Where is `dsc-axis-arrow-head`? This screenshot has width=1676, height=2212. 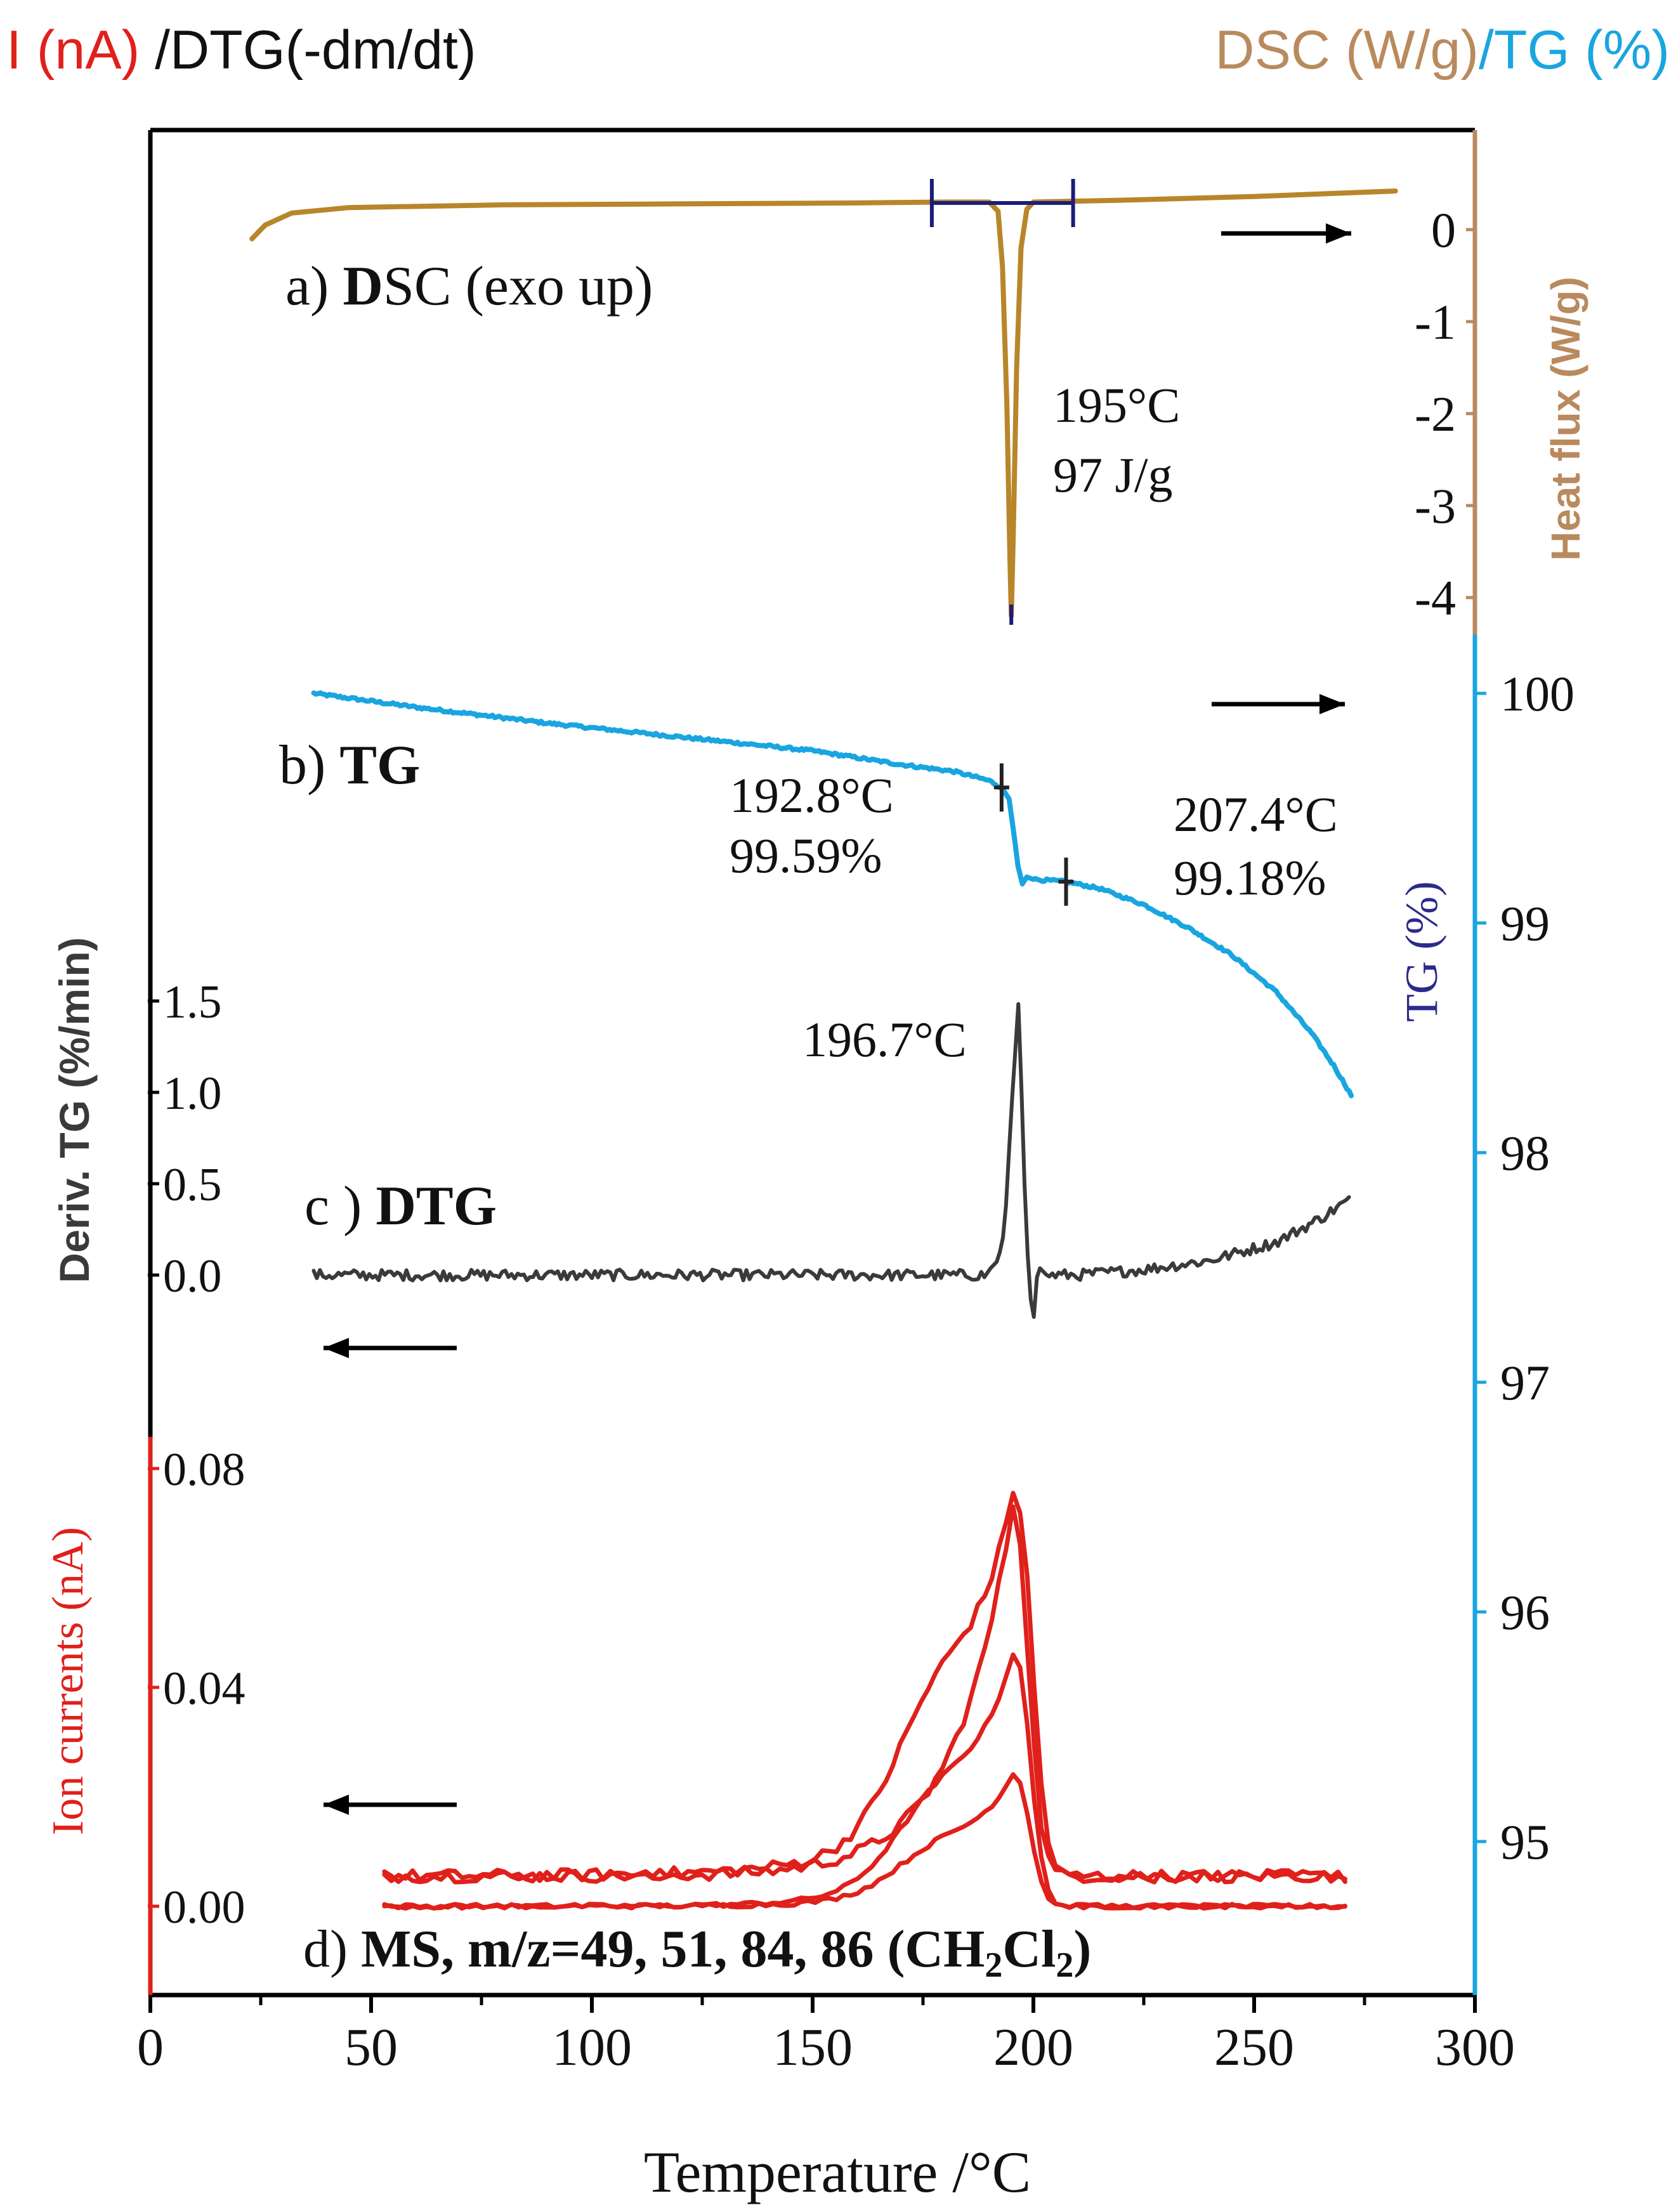 dsc-axis-arrow-head is located at coordinates (1338, 234).